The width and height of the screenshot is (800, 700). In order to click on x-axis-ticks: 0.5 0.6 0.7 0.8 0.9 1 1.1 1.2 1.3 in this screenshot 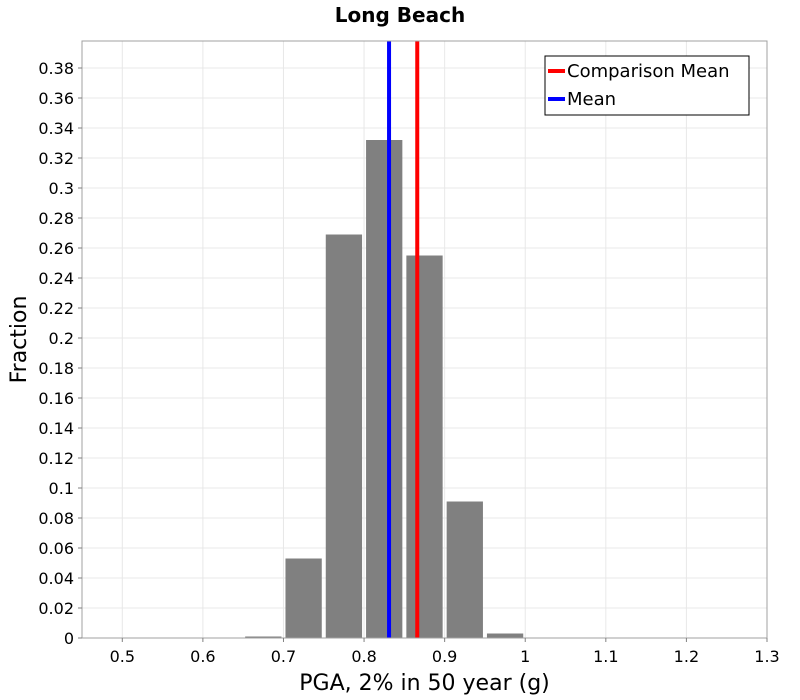, I will do `click(445, 652)`.